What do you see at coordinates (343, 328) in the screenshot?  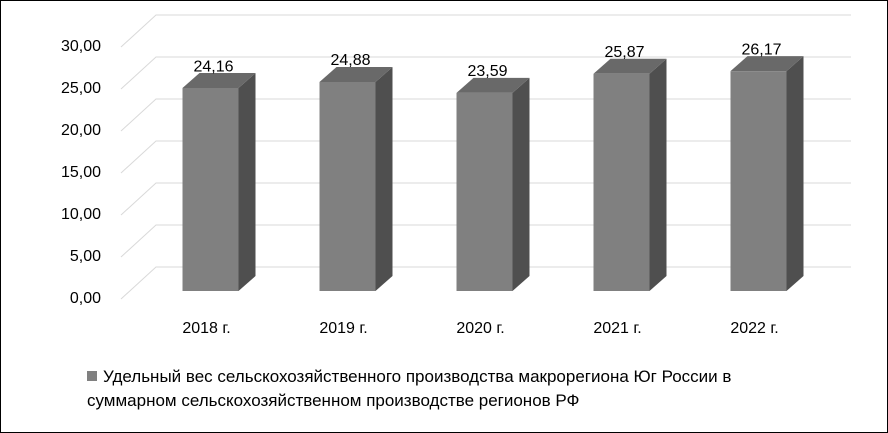 I see `x-tick-label: 2019 г.` at bounding box center [343, 328].